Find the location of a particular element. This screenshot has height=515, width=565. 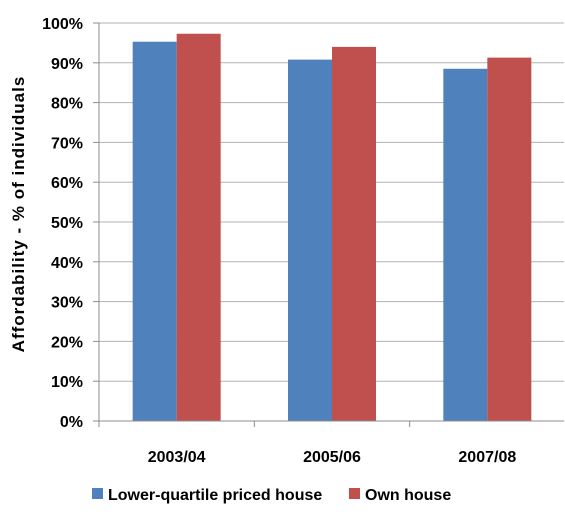

y-tick-label: 10% is located at coordinates (67, 382).